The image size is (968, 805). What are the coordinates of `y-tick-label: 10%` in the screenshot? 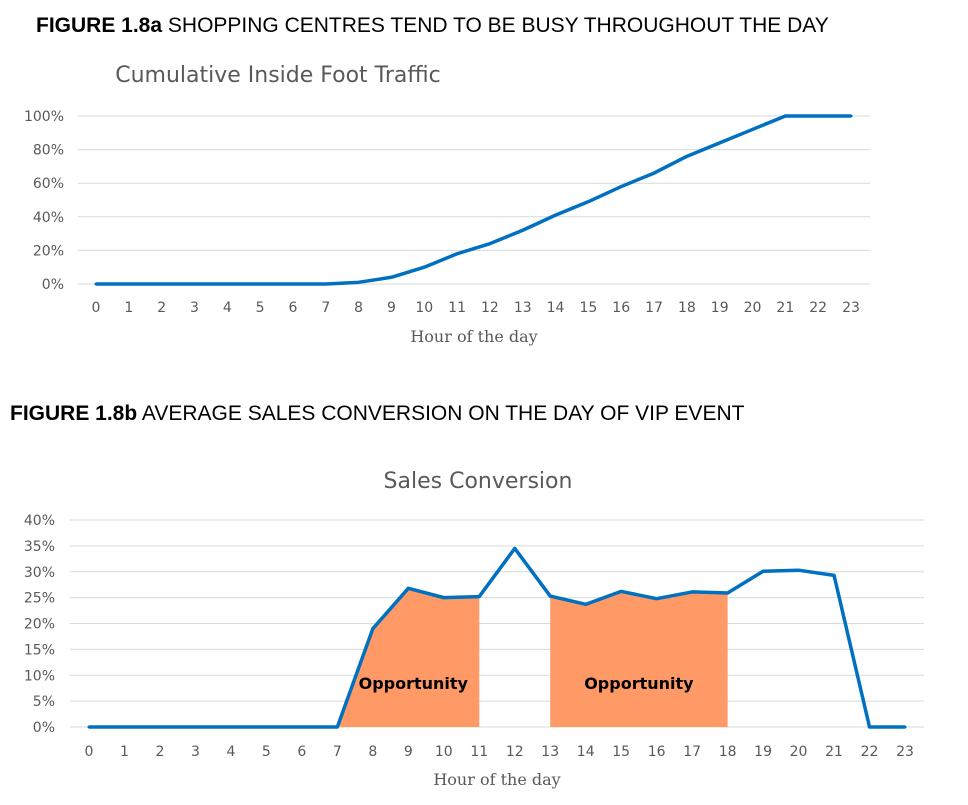 It's located at (39, 676).